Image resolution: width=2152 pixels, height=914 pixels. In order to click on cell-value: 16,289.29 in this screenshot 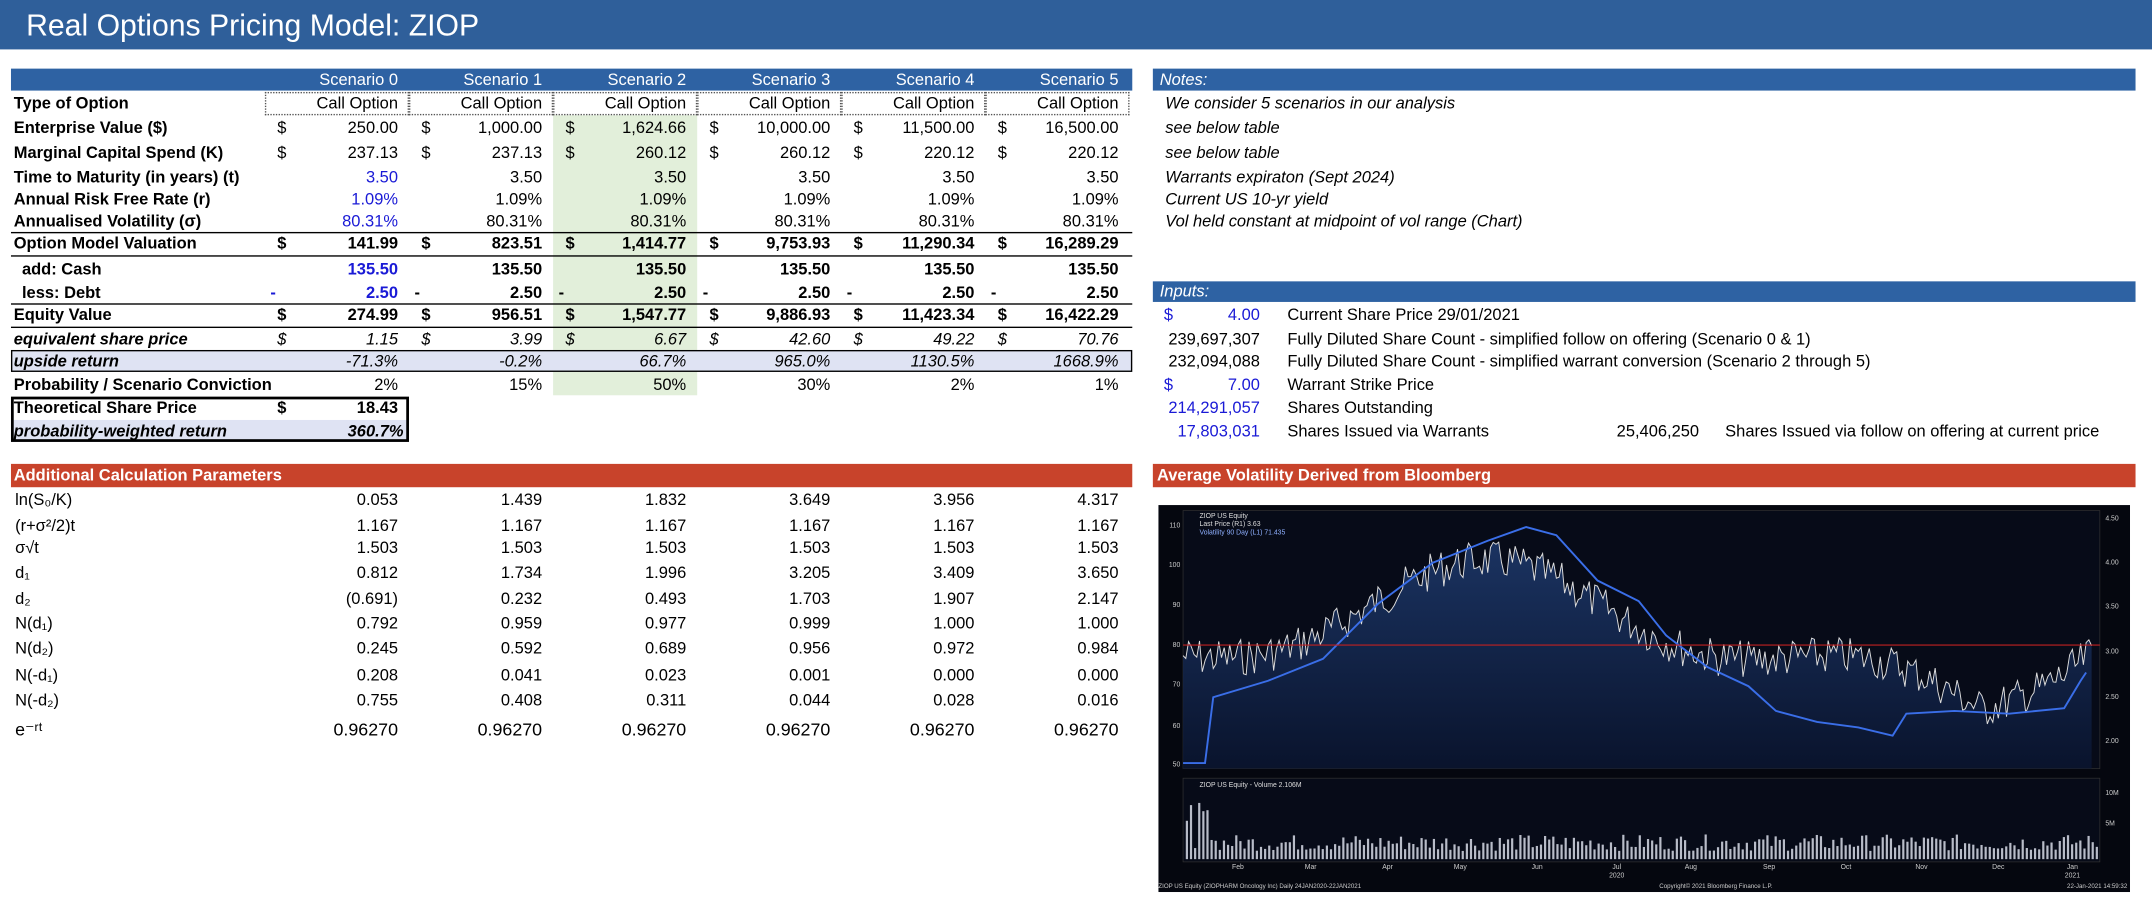, I will do `click(1082, 243)`.